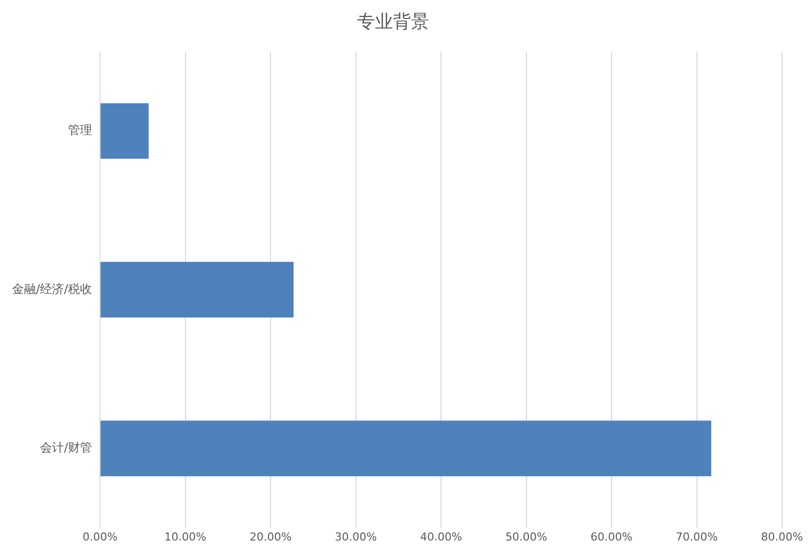 The height and width of the screenshot is (555, 812). I want to click on x-tick-label: 60.00%, so click(611, 537).